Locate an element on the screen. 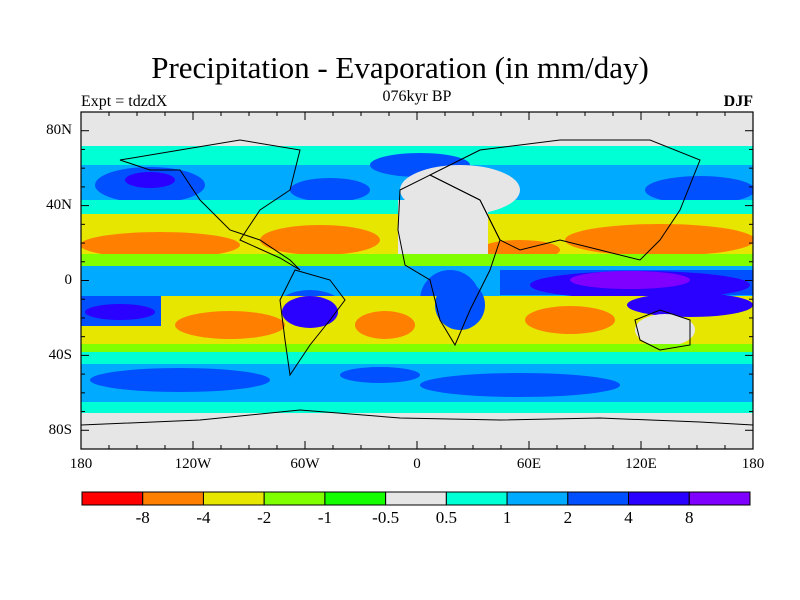  lon-tick-120w: 120W is located at coordinates (193, 464).